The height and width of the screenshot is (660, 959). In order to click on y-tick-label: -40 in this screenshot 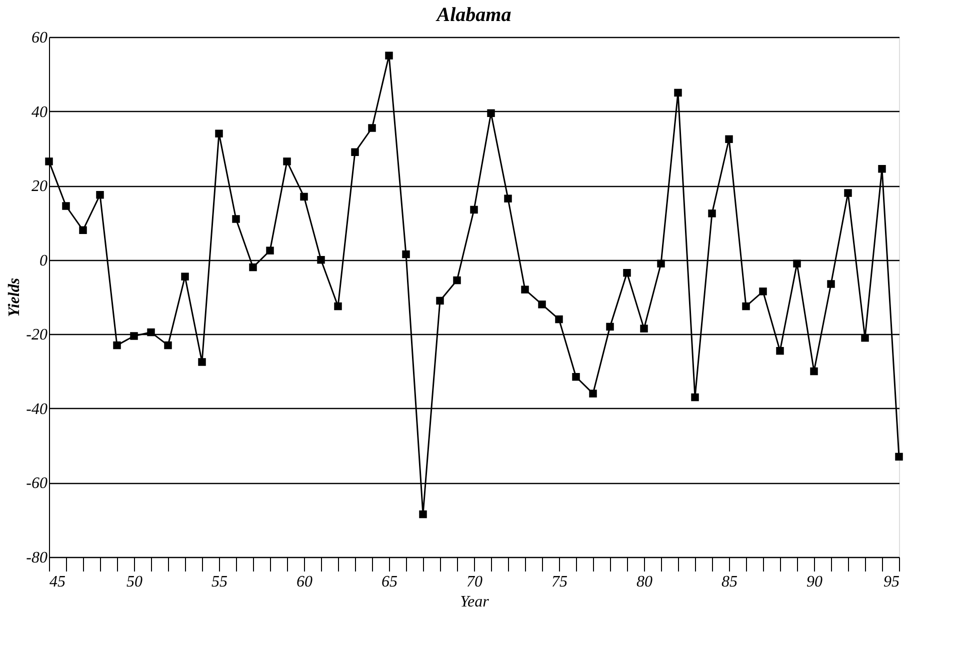, I will do `click(37, 409)`.